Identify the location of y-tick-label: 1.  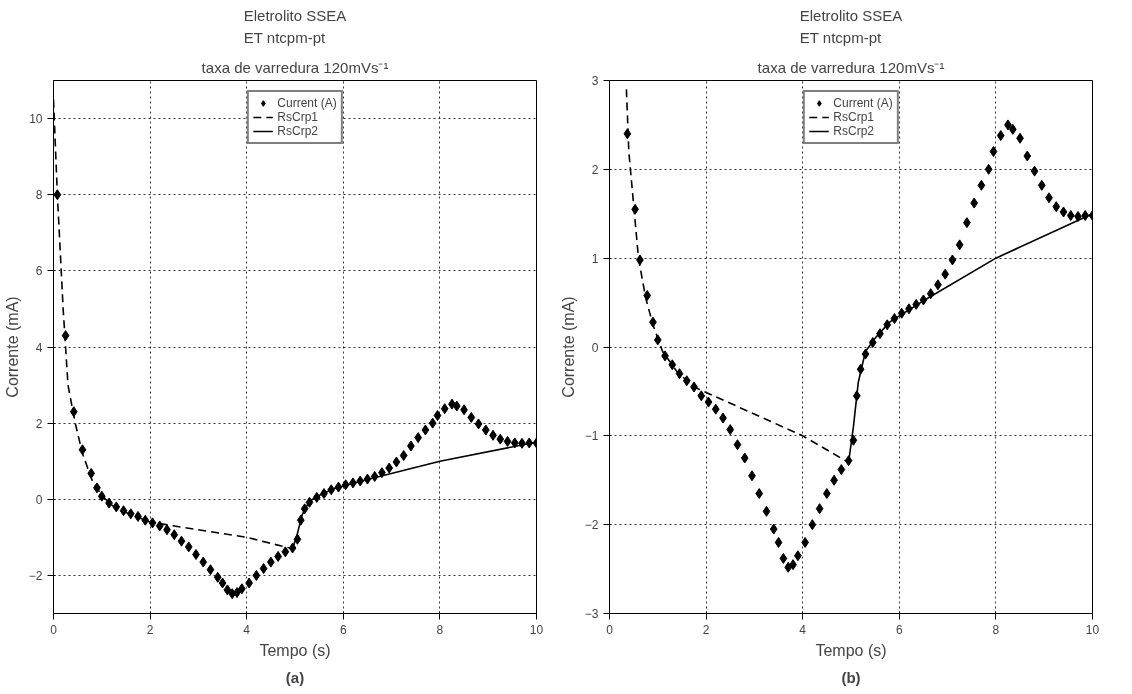
(595, 258).